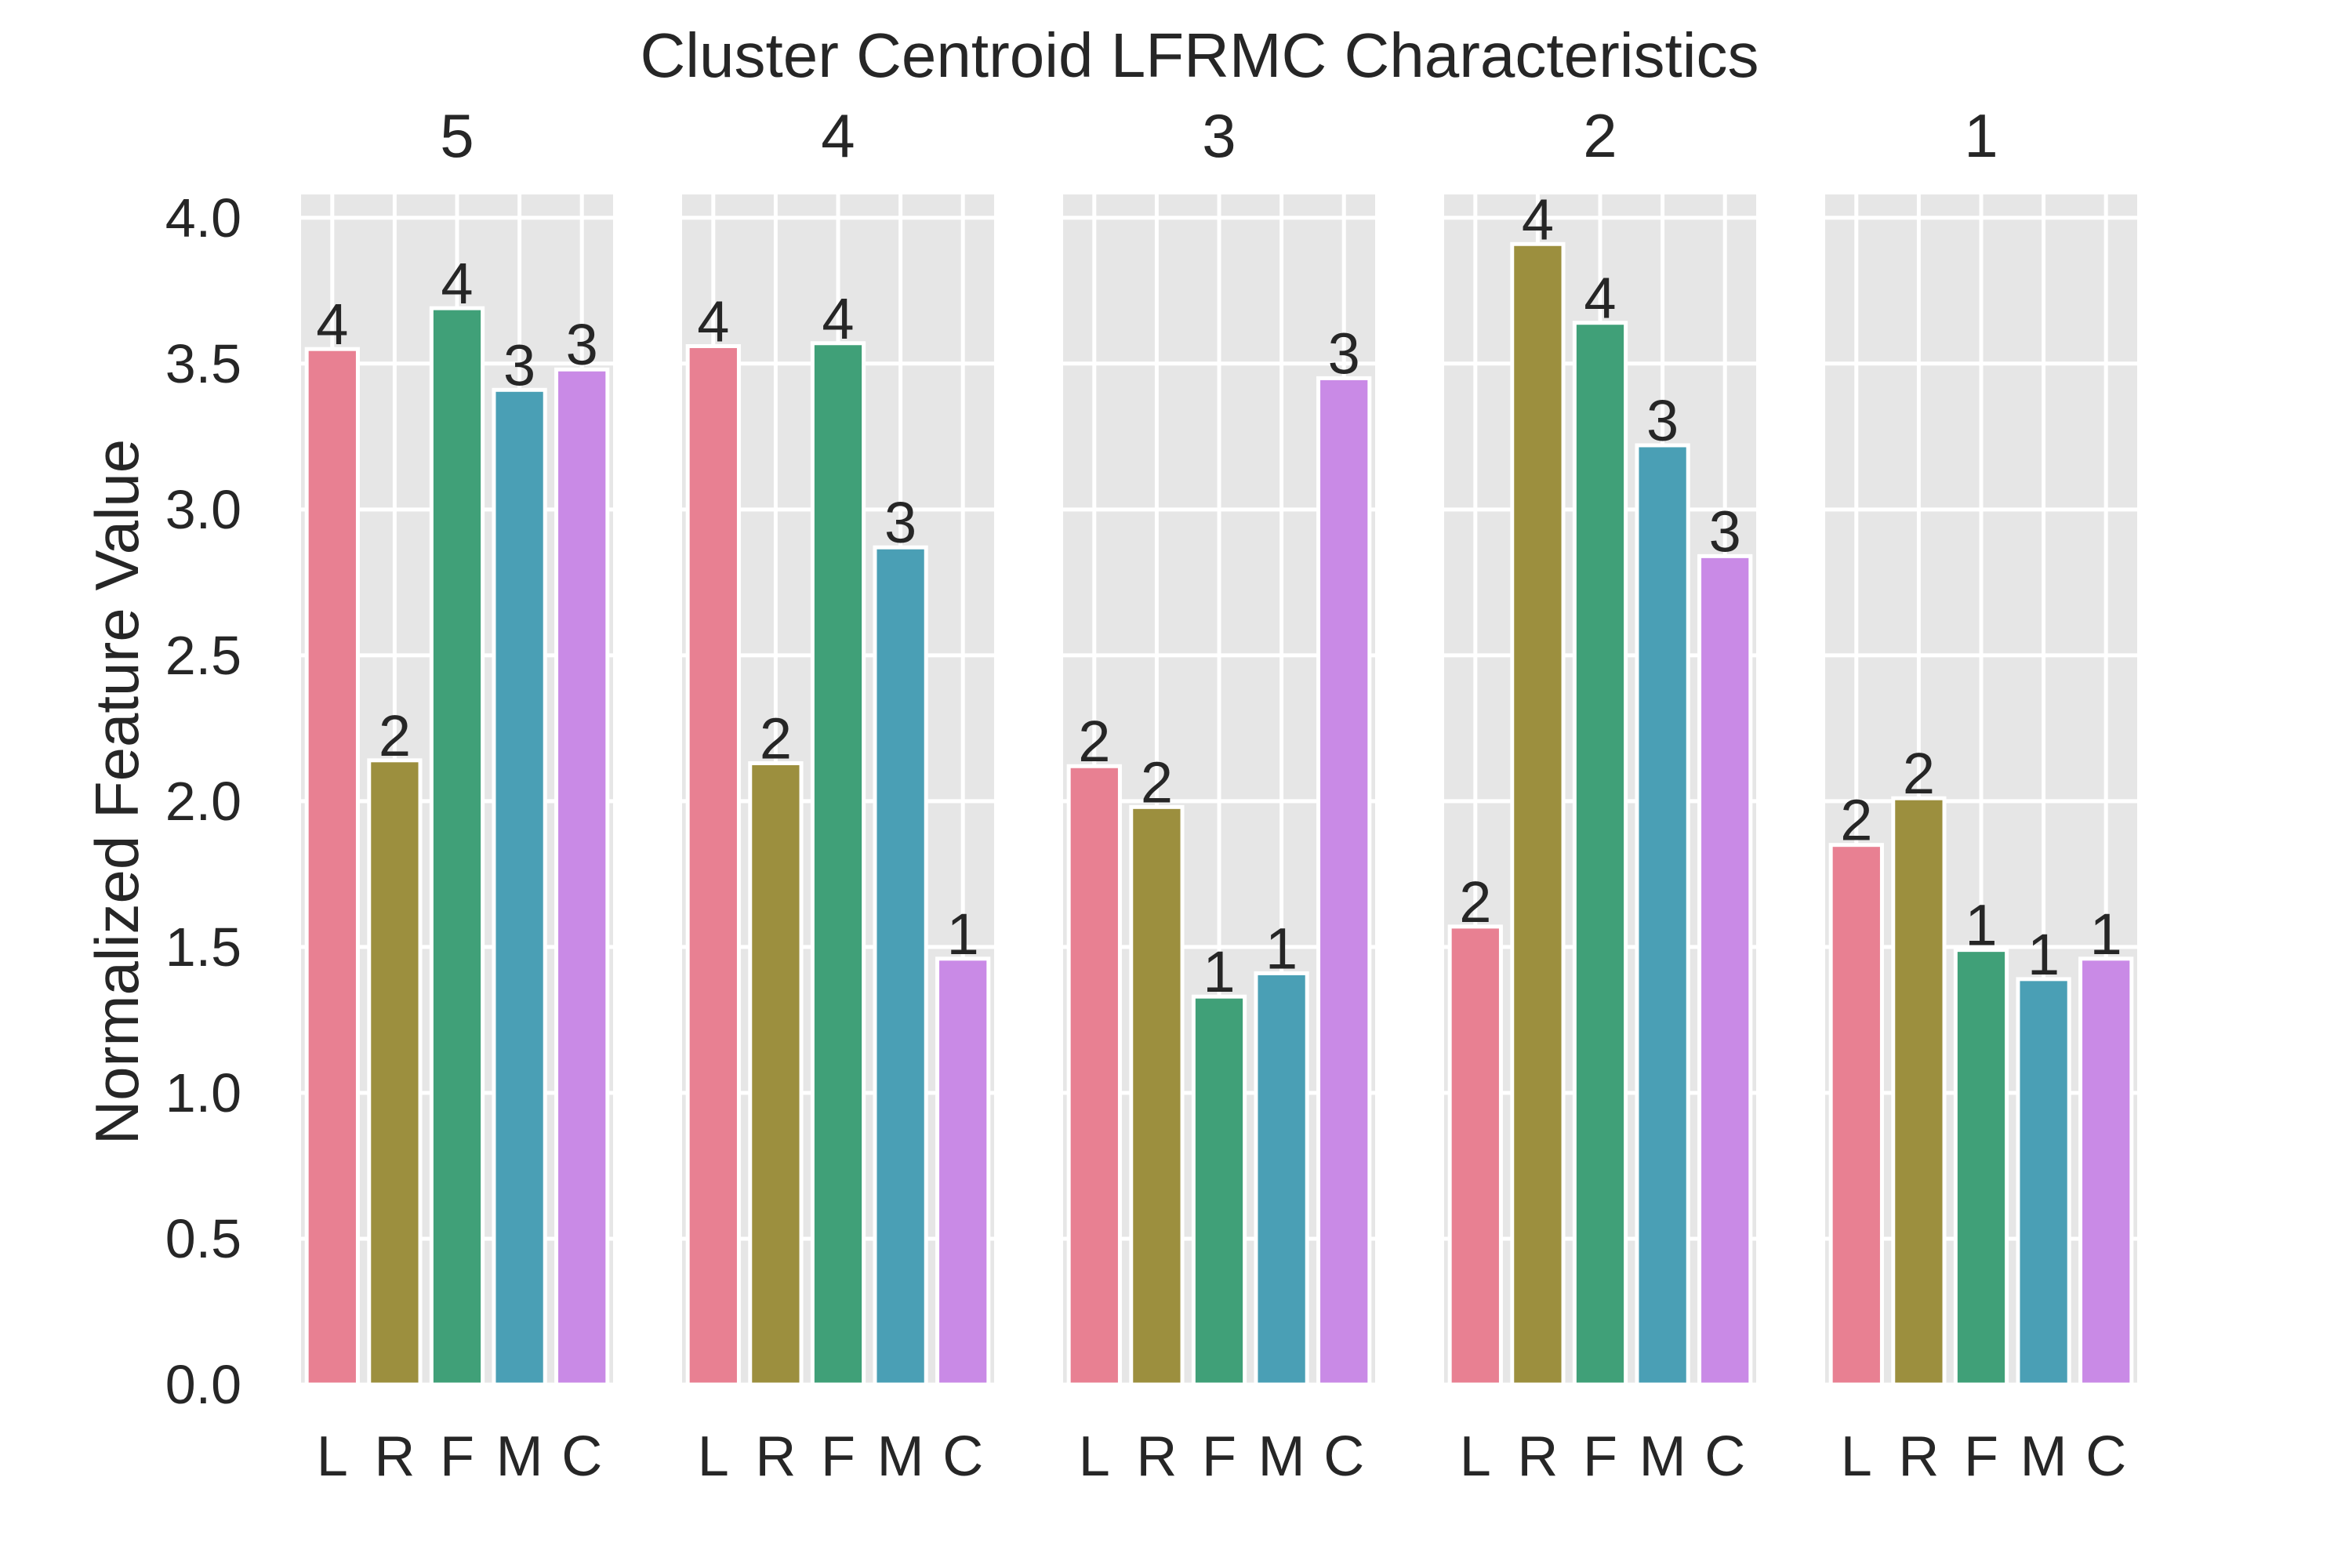 Image resolution: width=2352 pixels, height=1568 pixels. Describe the element at coordinates (203, 1092) in the screenshot. I see `y-tick-label: 1.0` at that location.